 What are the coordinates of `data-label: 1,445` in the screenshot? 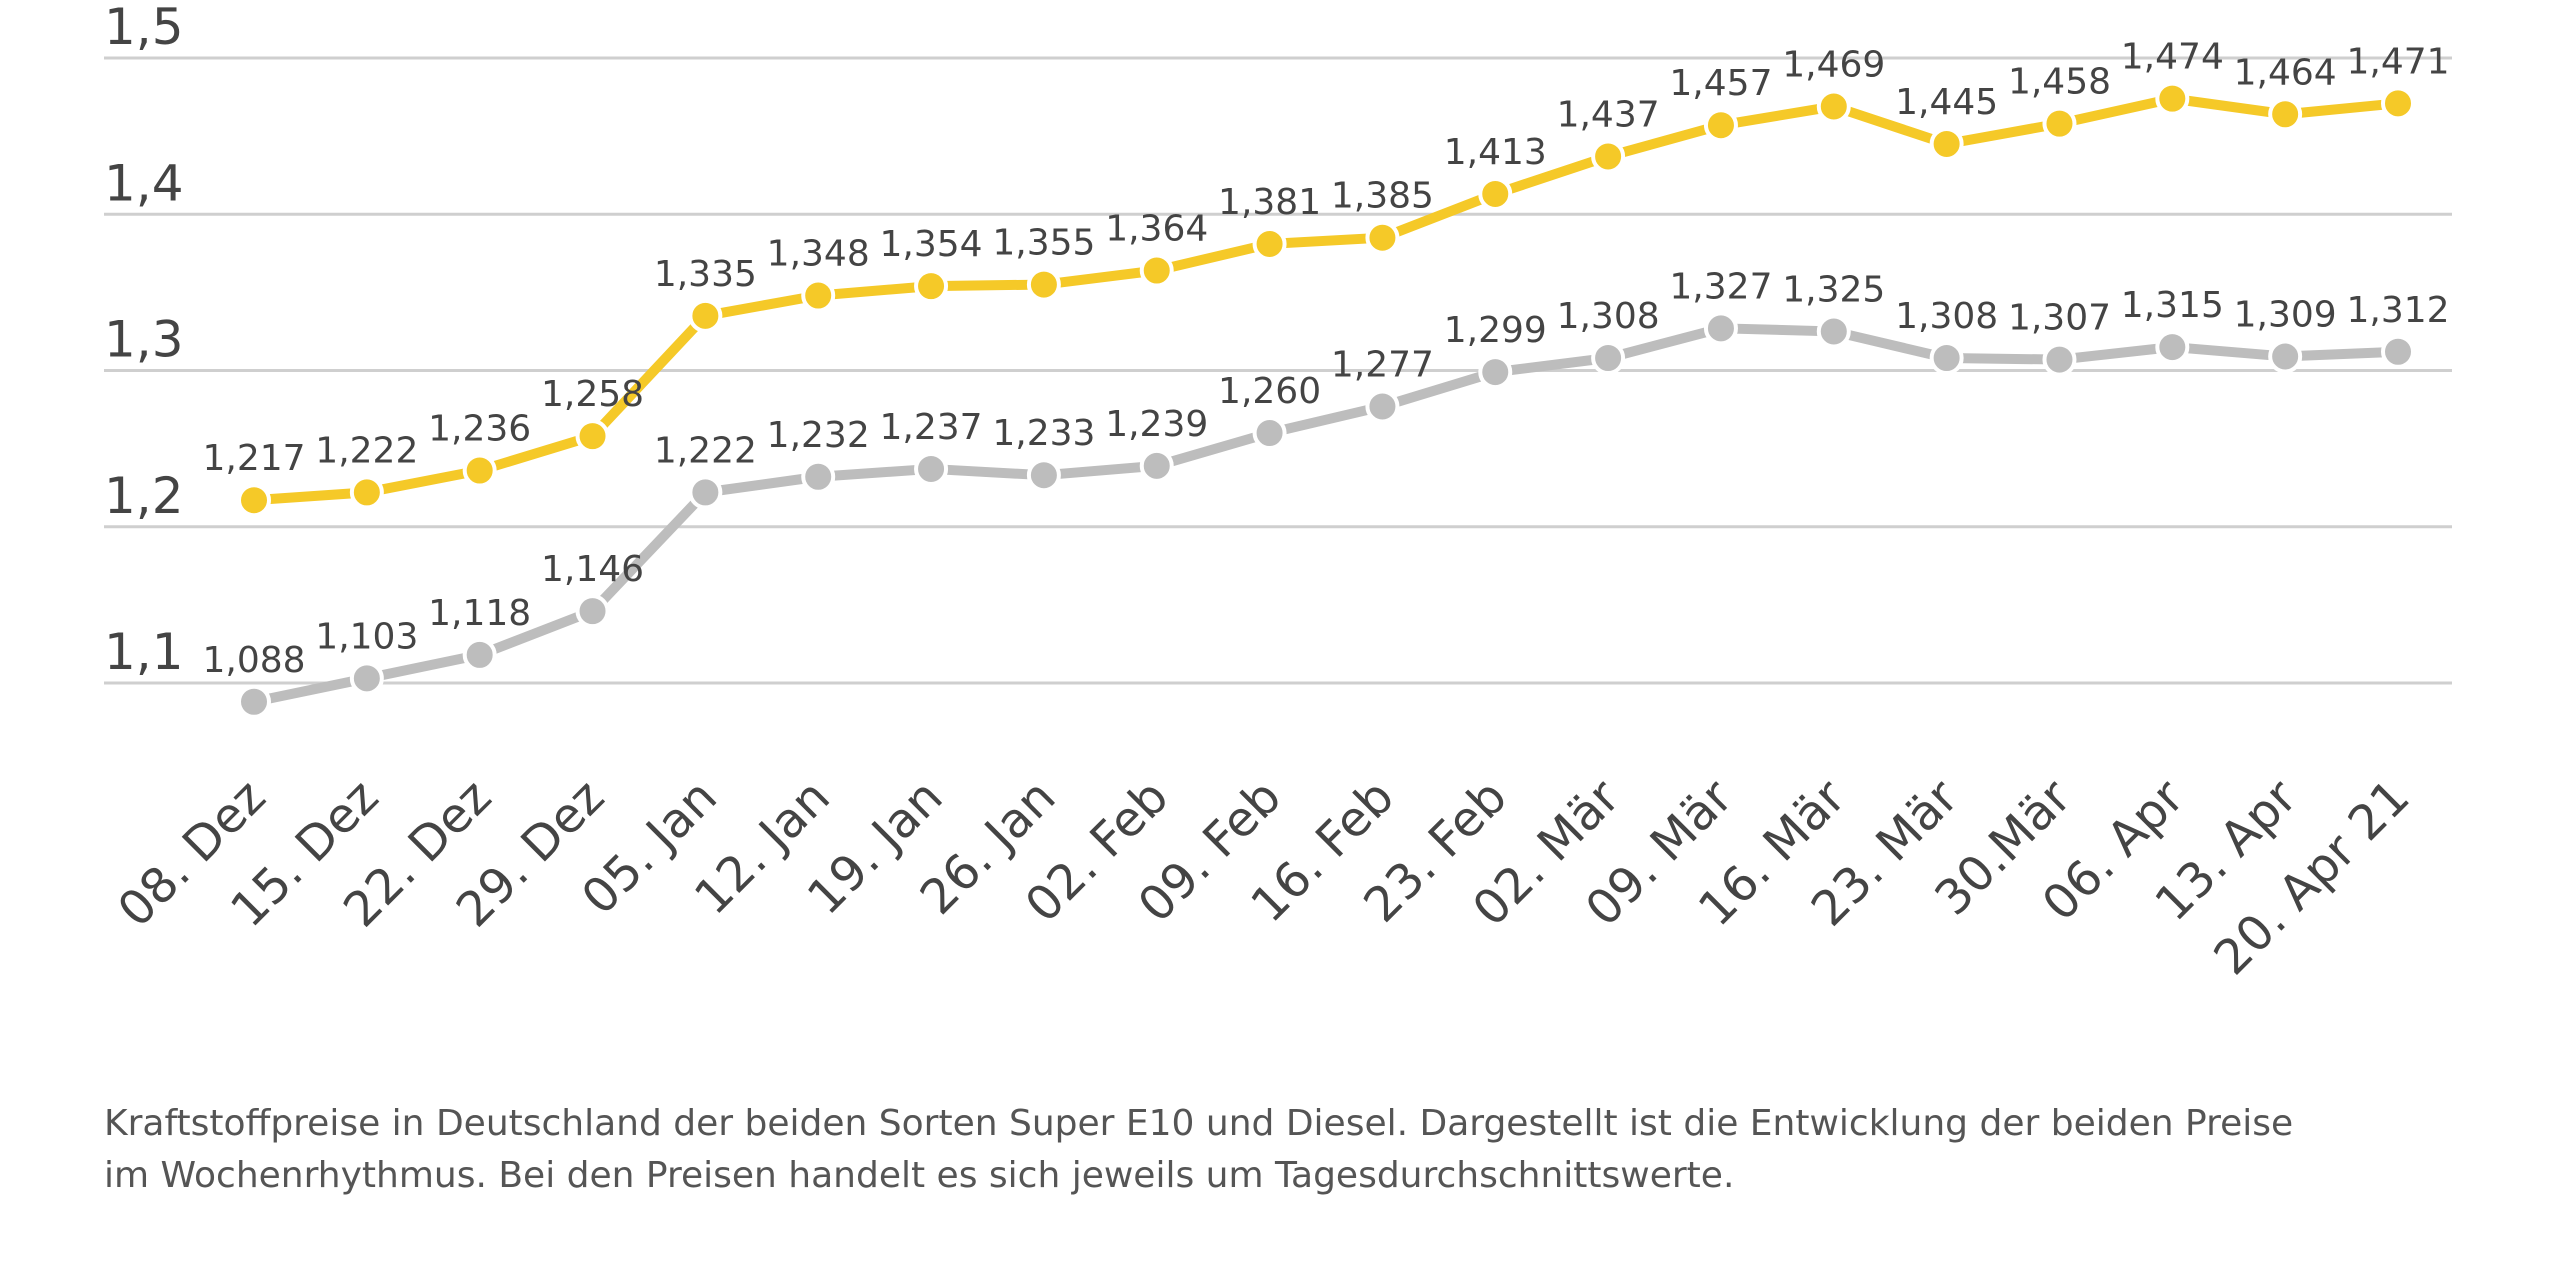 It's located at (1946, 102).